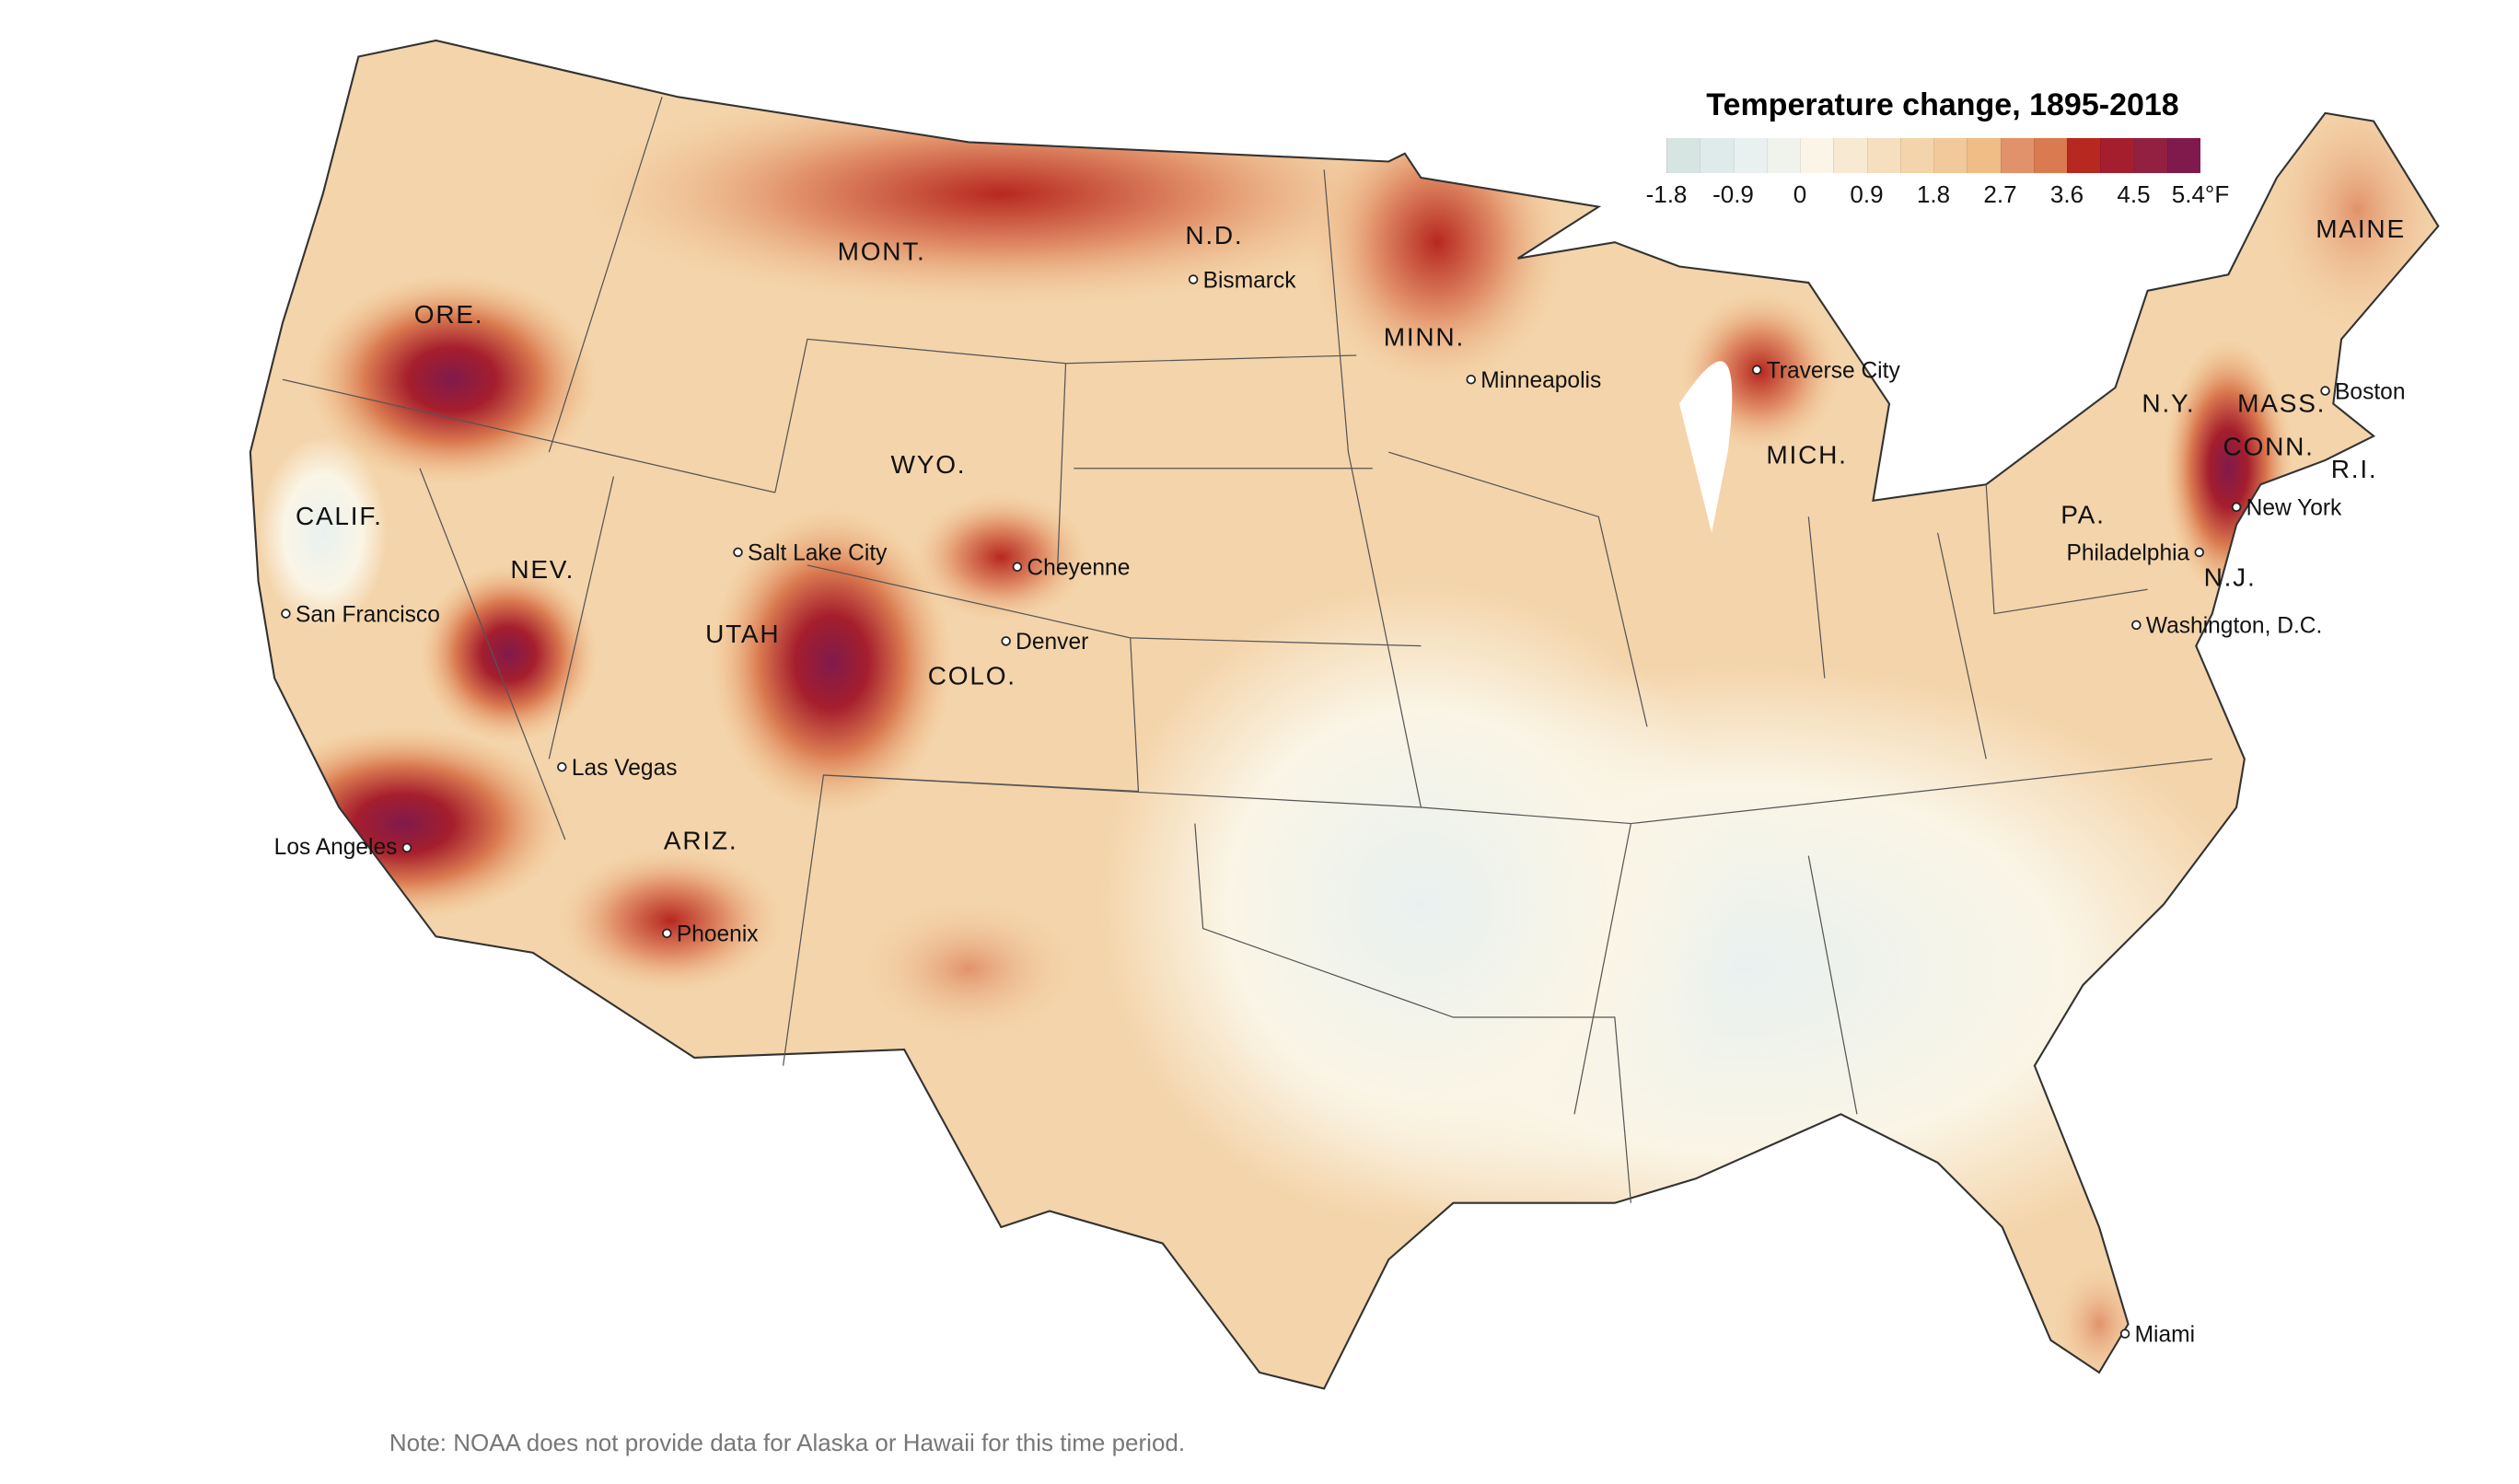 This screenshot has height=1484, width=2519. Describe the element at coordinates (2082, 514) in the screenshot. I see `state-label: PA.` at that location.